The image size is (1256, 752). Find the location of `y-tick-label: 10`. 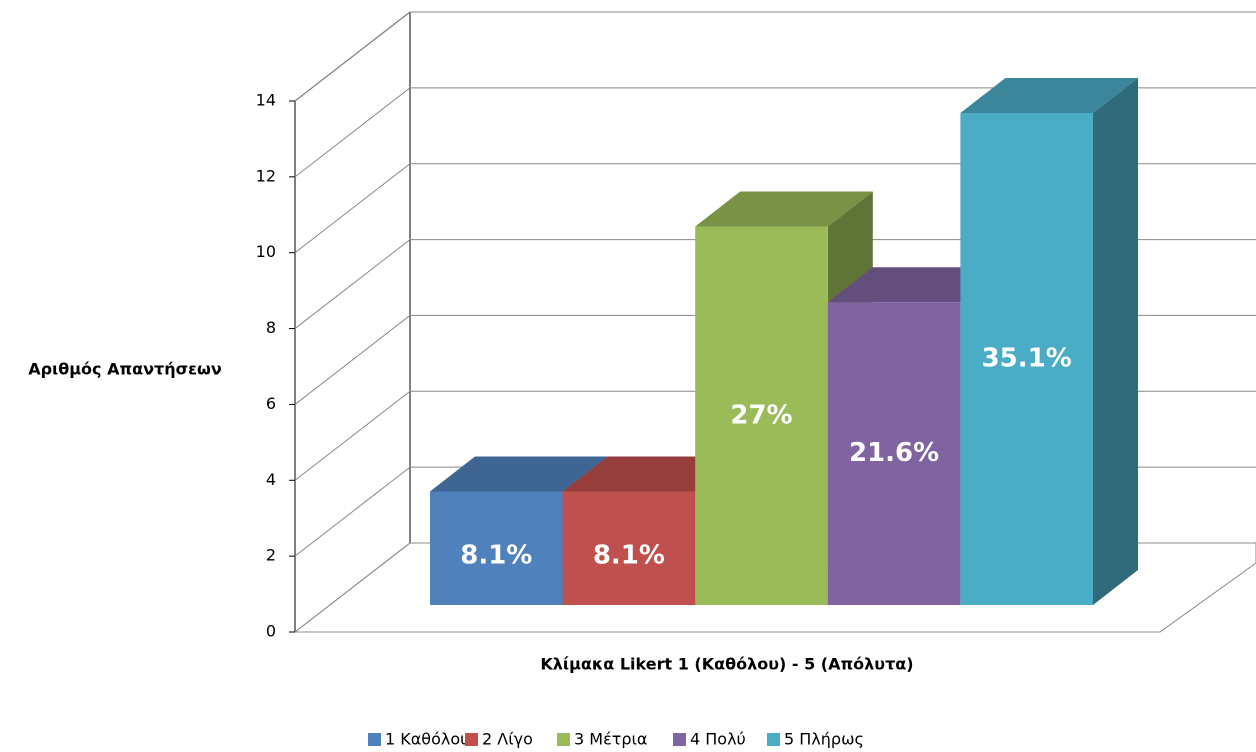

y-tick-label: 10 is located at coordinates (266, 251).